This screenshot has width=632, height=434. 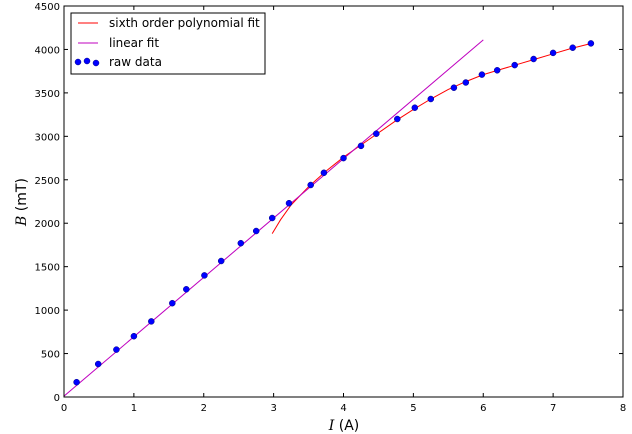 What do you see at coordinates (50, 355) in the screenshot?
I see `y-tick-label: 500` at bounding box center [50, 355].